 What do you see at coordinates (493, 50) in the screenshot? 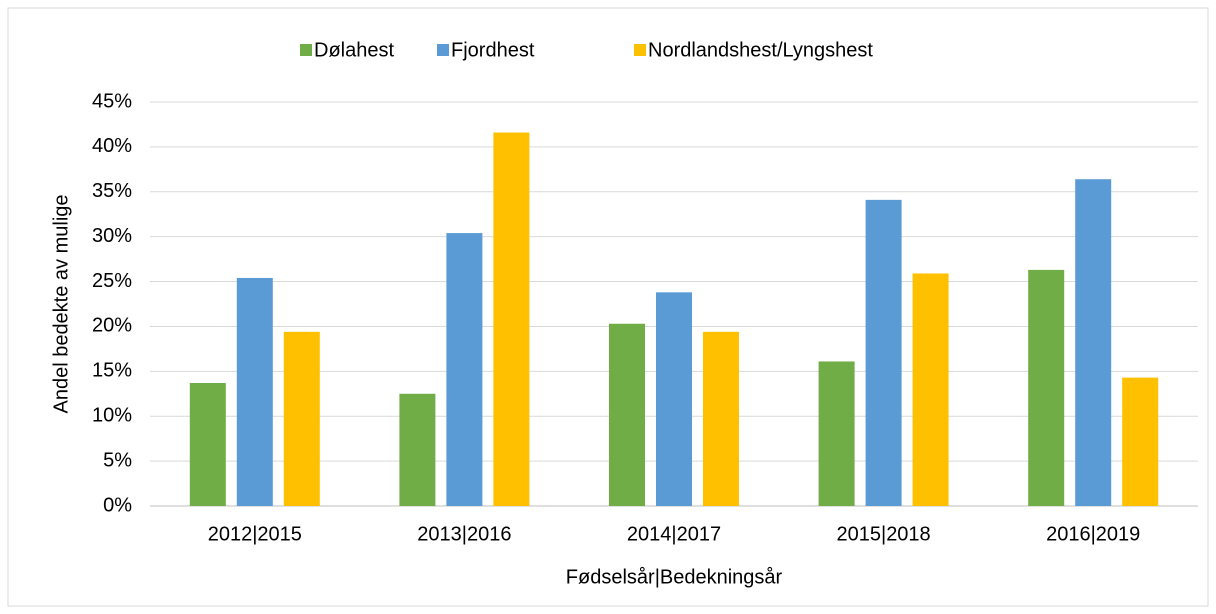
I see `legend-label: Fjordhest` at bounding box center [493, 50].